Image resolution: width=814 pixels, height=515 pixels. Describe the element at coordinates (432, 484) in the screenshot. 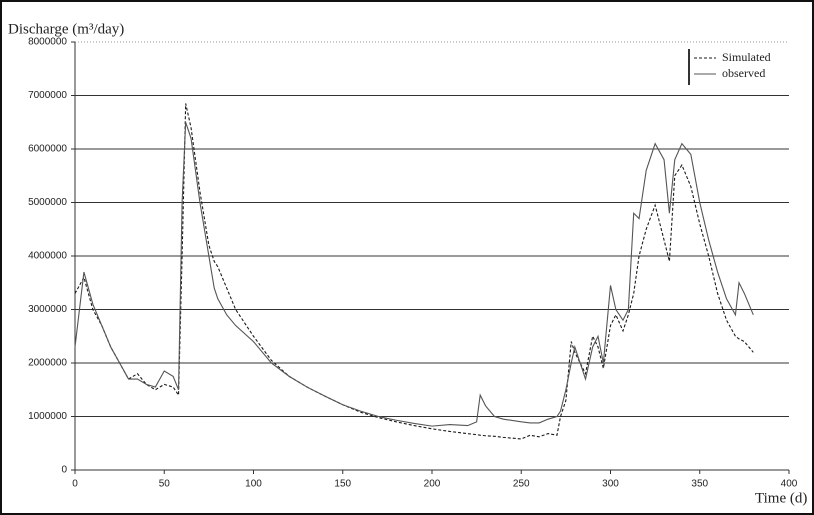

I see `x-tick-label: 200` at that location.